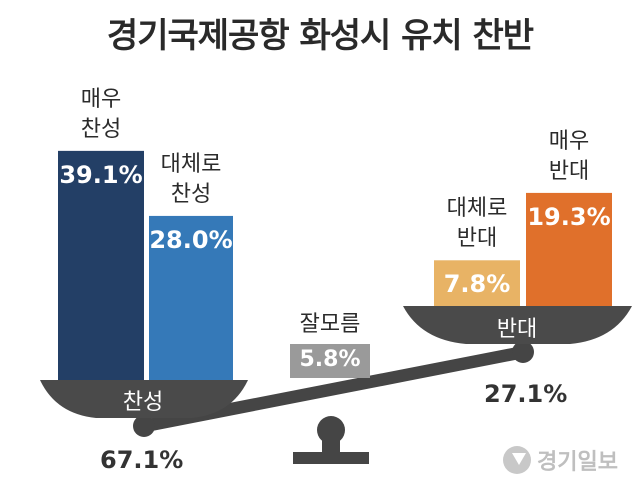 Image resolution: width=640 pixels, height=492 pixels. Describe the element at coordinates (577, 462) in the screenshot. I see `watermark-text: 경기일보` at that location.